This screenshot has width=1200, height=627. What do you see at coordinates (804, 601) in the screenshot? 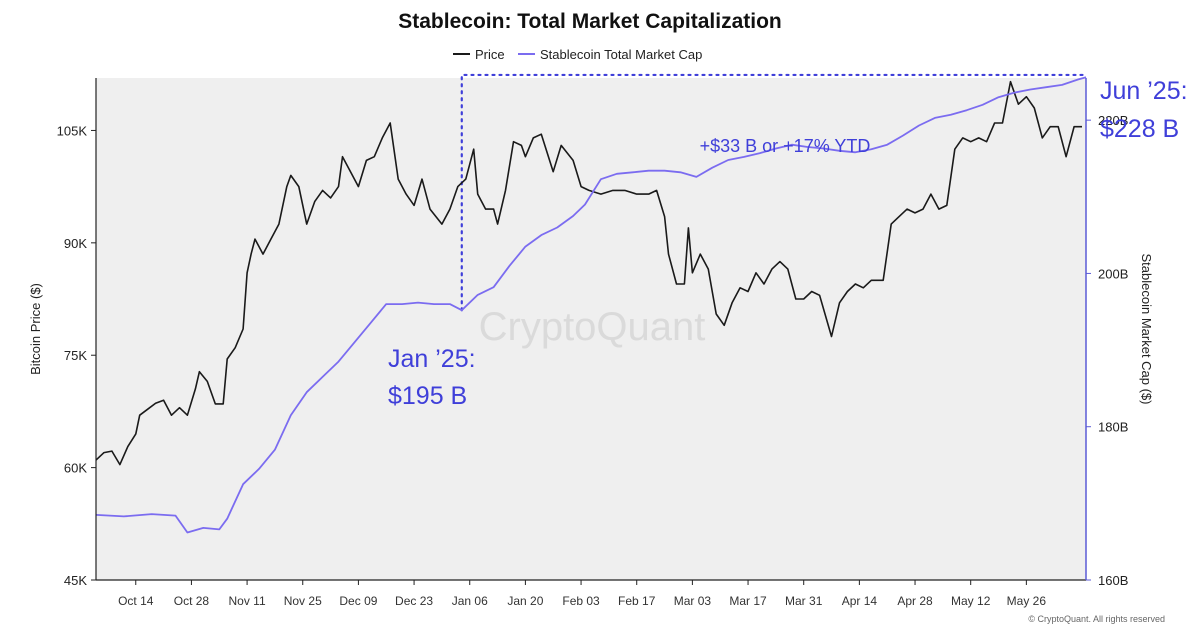
I see `x-tick-label: Mar 31` at bounding box center [804, 601].